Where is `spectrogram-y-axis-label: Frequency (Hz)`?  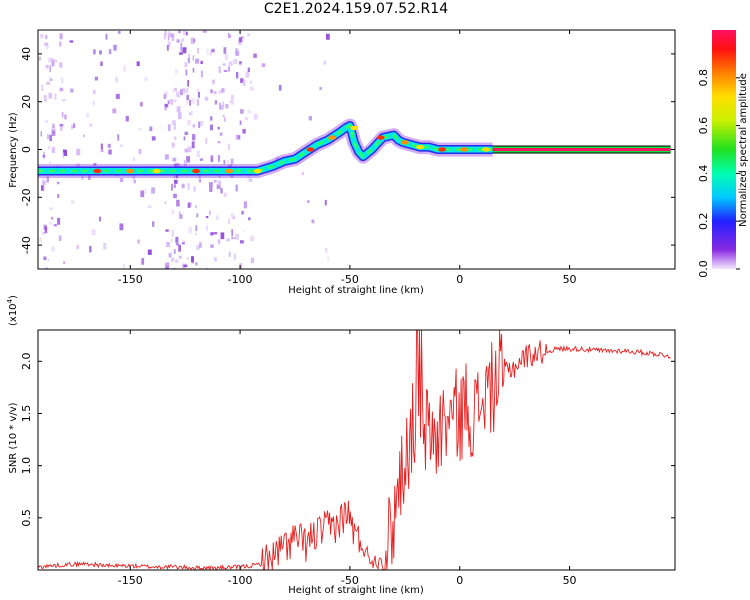 spectrogram-y-axis-label: Frequency (Hz) is located at coordinates (13, 150).